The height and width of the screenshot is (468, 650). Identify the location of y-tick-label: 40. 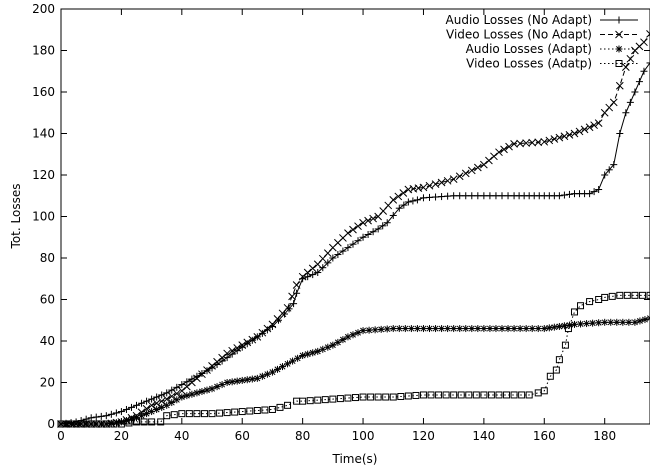
(47, 341).